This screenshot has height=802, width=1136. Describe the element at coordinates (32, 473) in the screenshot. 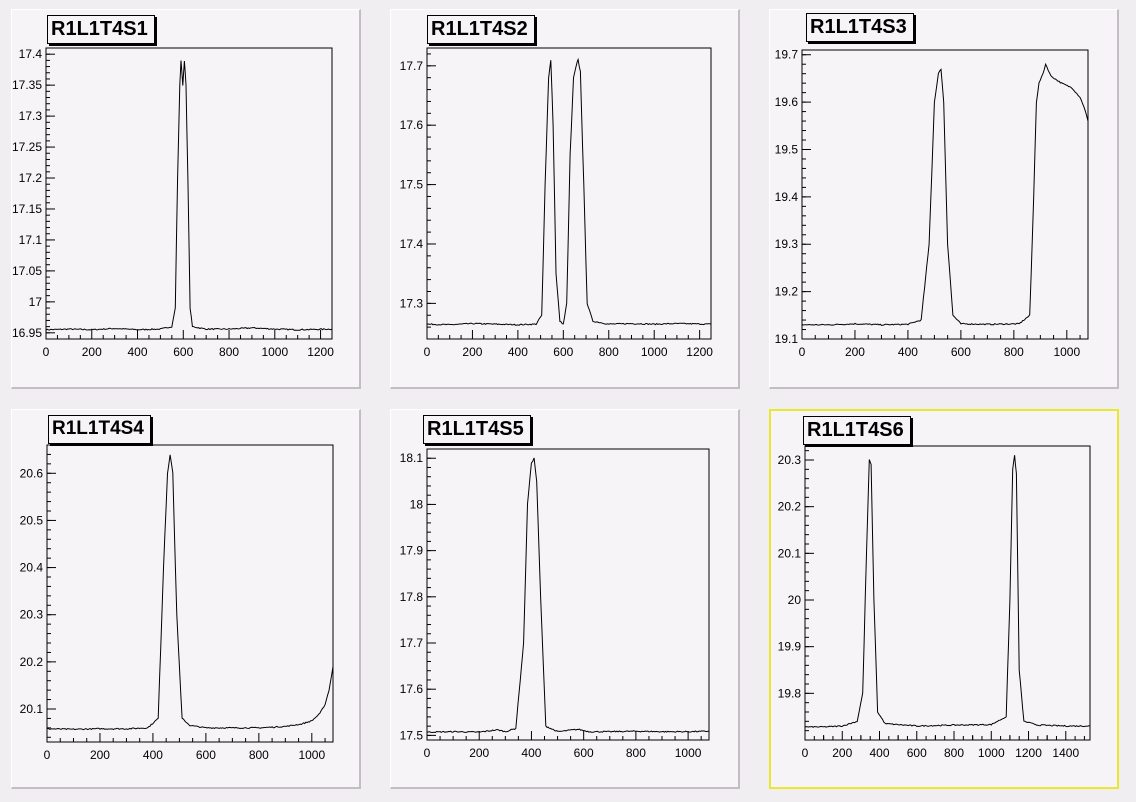

I see `y-tick-label: 20.6` at that location.